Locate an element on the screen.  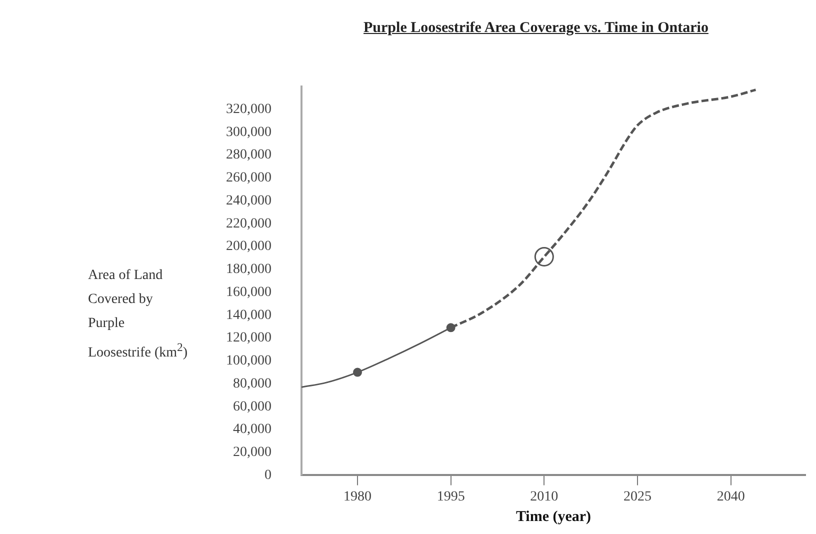
y-tick-label: 160,000 is located at coordinates (249, 292).